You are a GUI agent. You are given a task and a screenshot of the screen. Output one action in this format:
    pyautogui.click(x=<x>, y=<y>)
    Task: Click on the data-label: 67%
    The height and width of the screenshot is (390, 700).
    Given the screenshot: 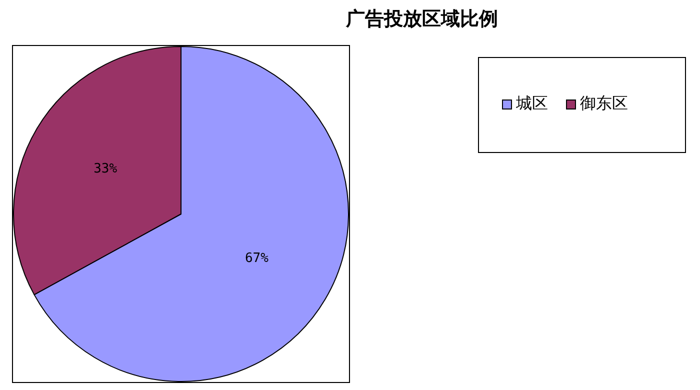 What is the action you would take?
    pyautogui.click(x=256, y=258)
    